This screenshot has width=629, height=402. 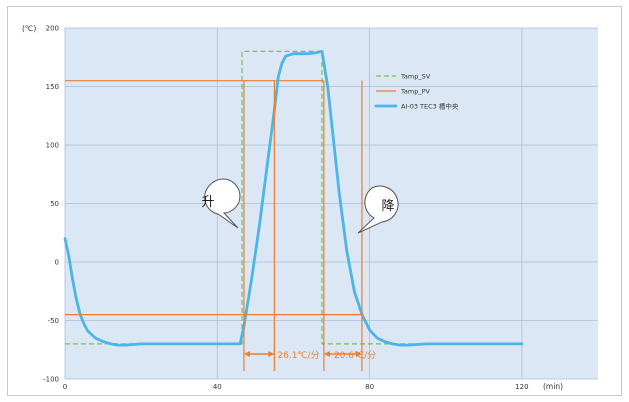 What do you see at coordinates (57, 263) in the screenshot?
I see `y-tick-label: 0` at bounding box center [57, 263].